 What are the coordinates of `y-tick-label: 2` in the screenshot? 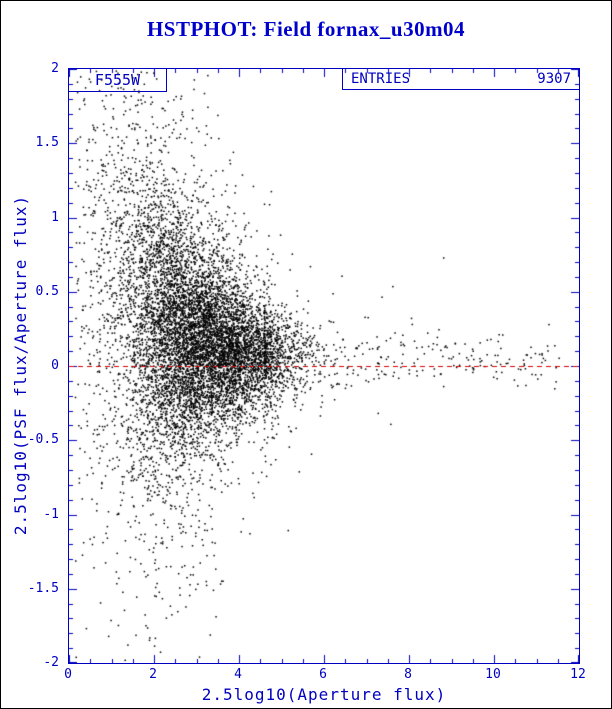 It's located at (55, 68).